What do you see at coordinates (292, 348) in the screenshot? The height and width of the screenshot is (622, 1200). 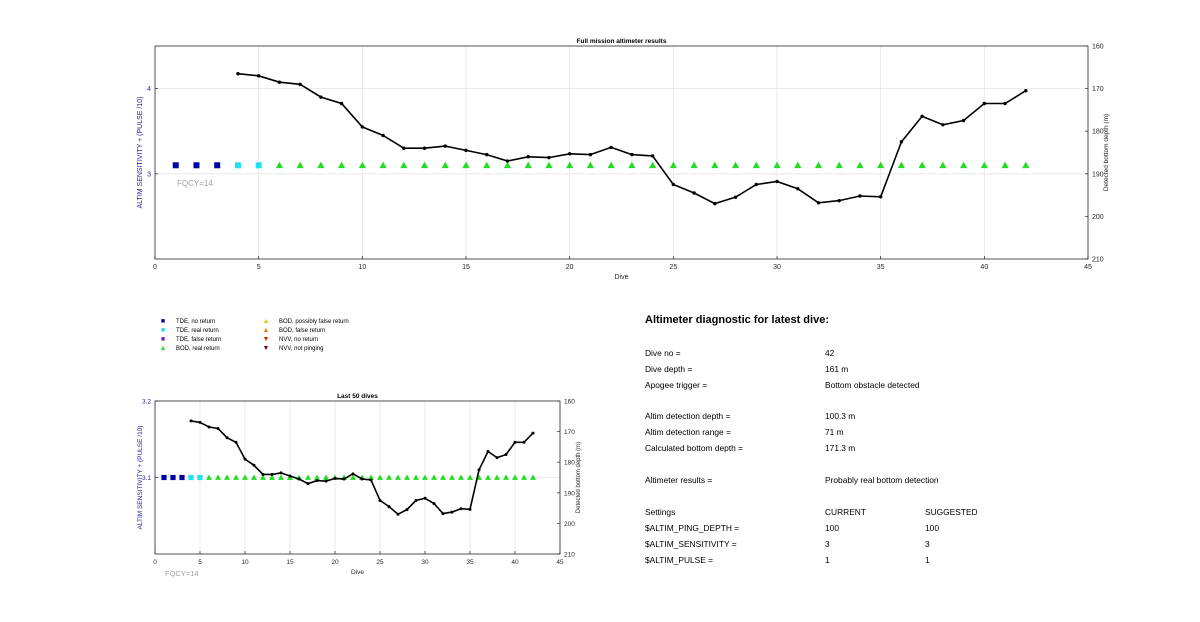 I see `legend-item: ▼ NVV, not pinging` at bounding box center [292, 348].